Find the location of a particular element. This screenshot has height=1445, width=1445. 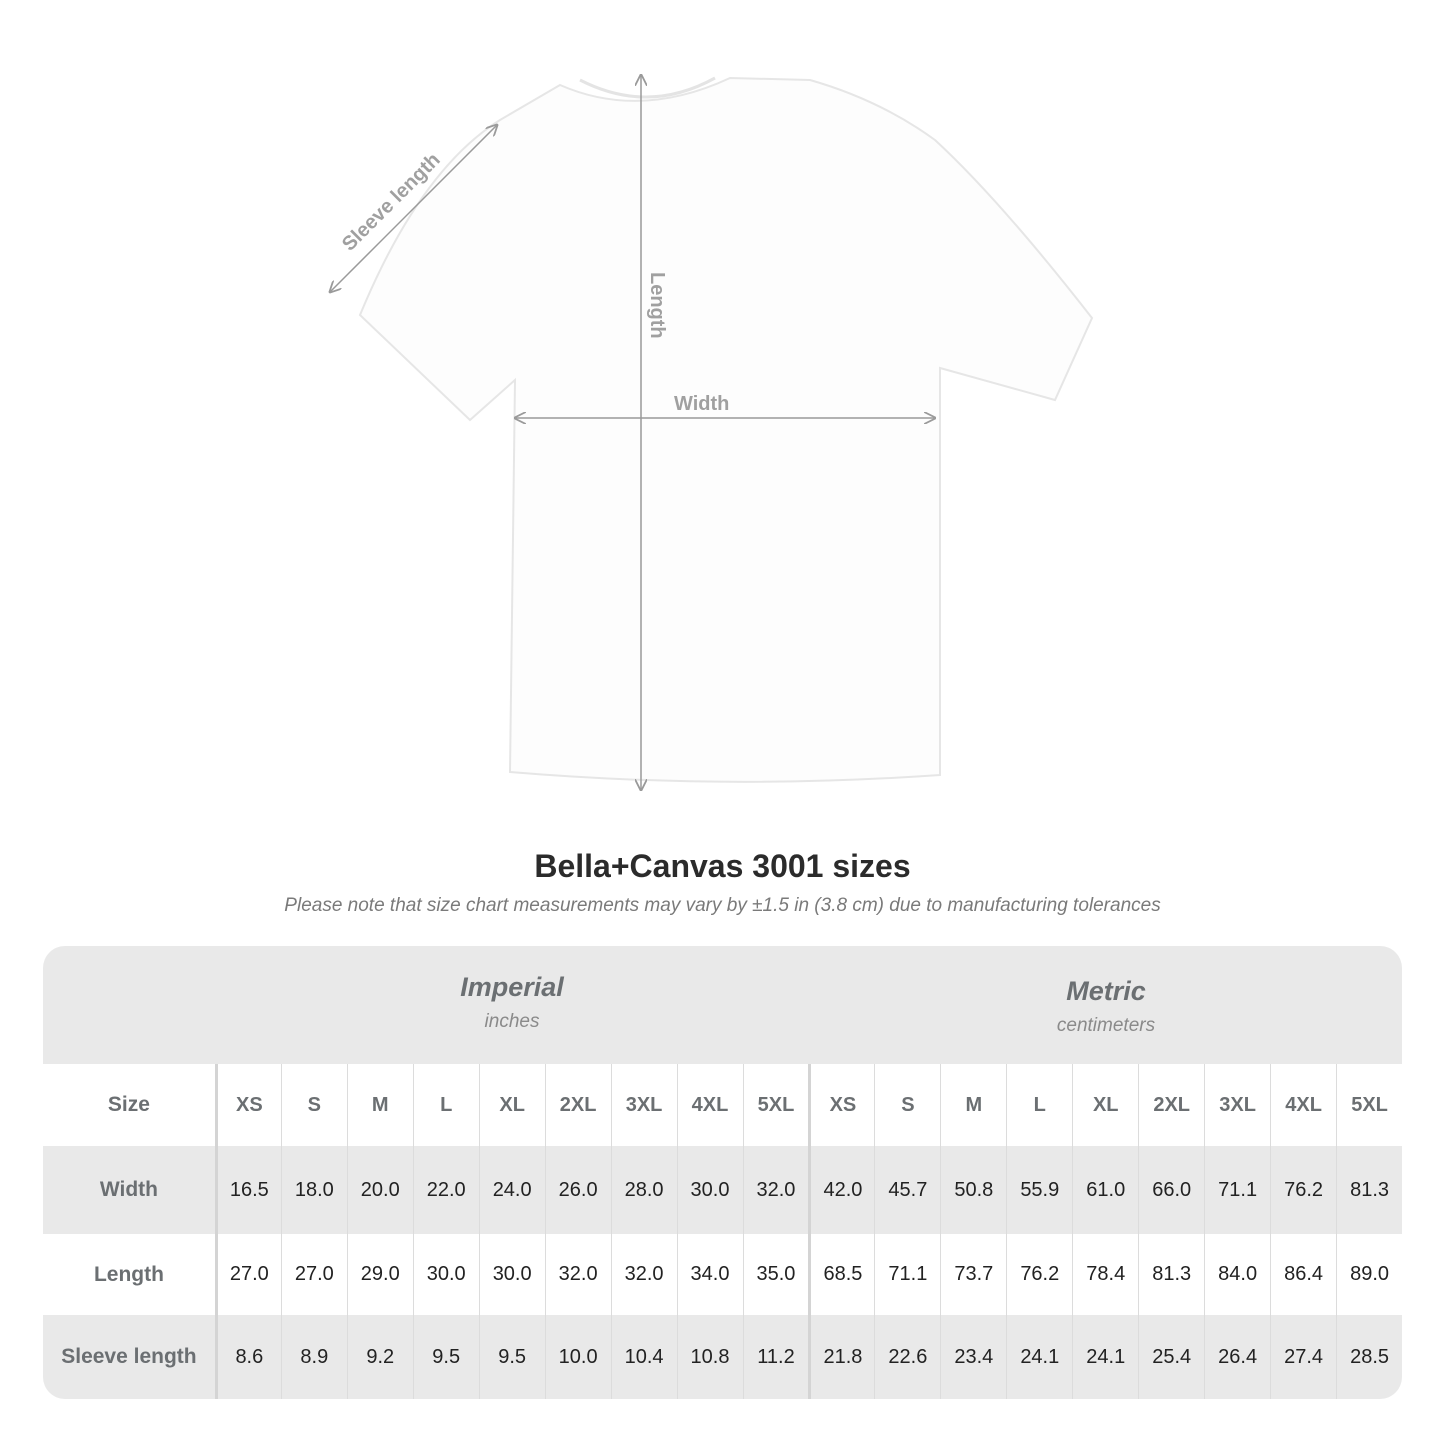

table-cell: 11.2 is located at coordinates (775, 1357).